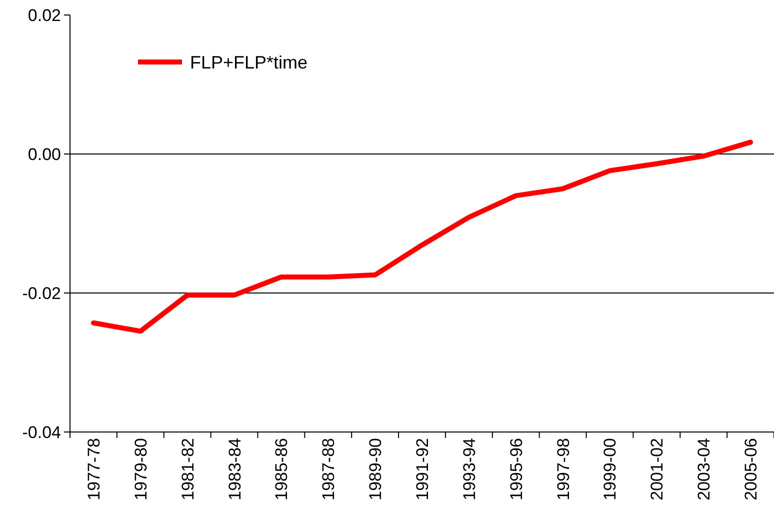 The height and width of the screenshot is (530, 774). What do you see at coordinates (563, 469) in the screenshot?
I see `x-tick-label: 1997-98` at bounding box center [563, 469].